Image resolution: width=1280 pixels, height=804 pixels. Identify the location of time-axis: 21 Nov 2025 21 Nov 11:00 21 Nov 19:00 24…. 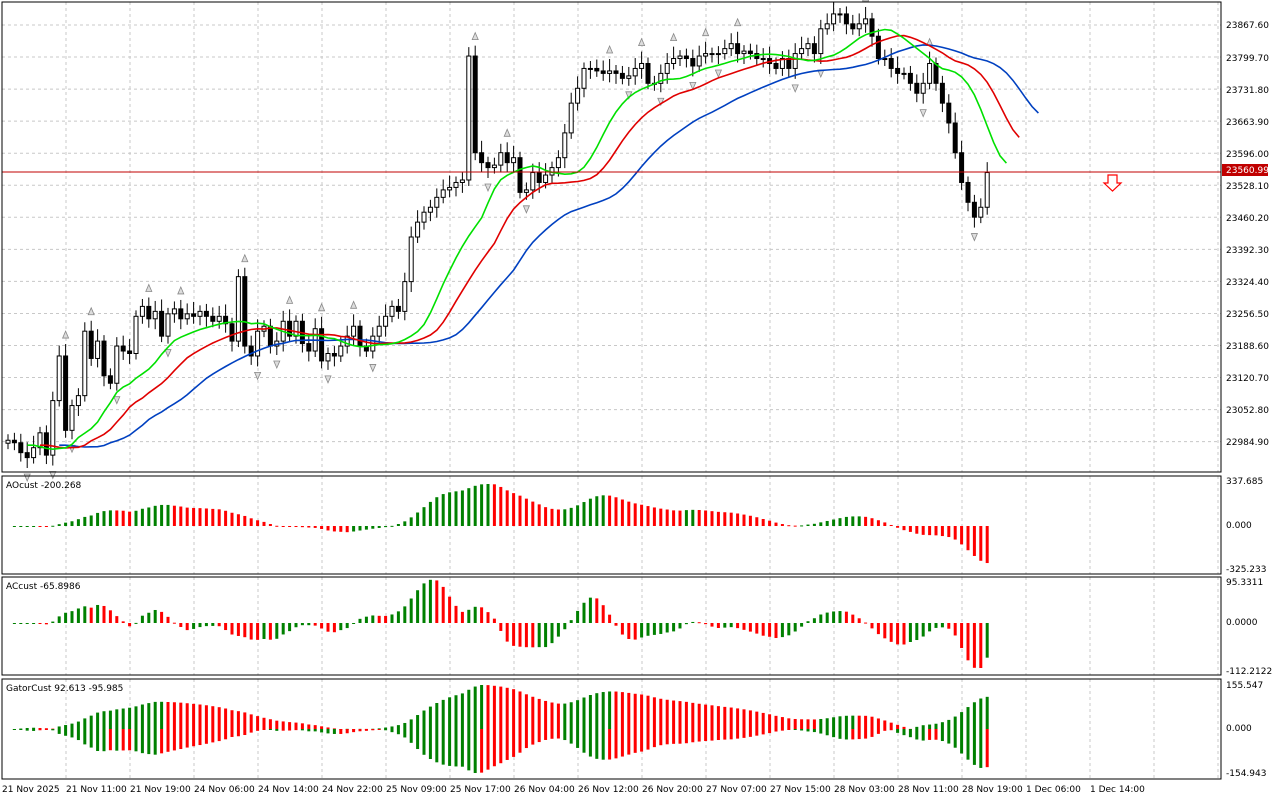
(573, 790).